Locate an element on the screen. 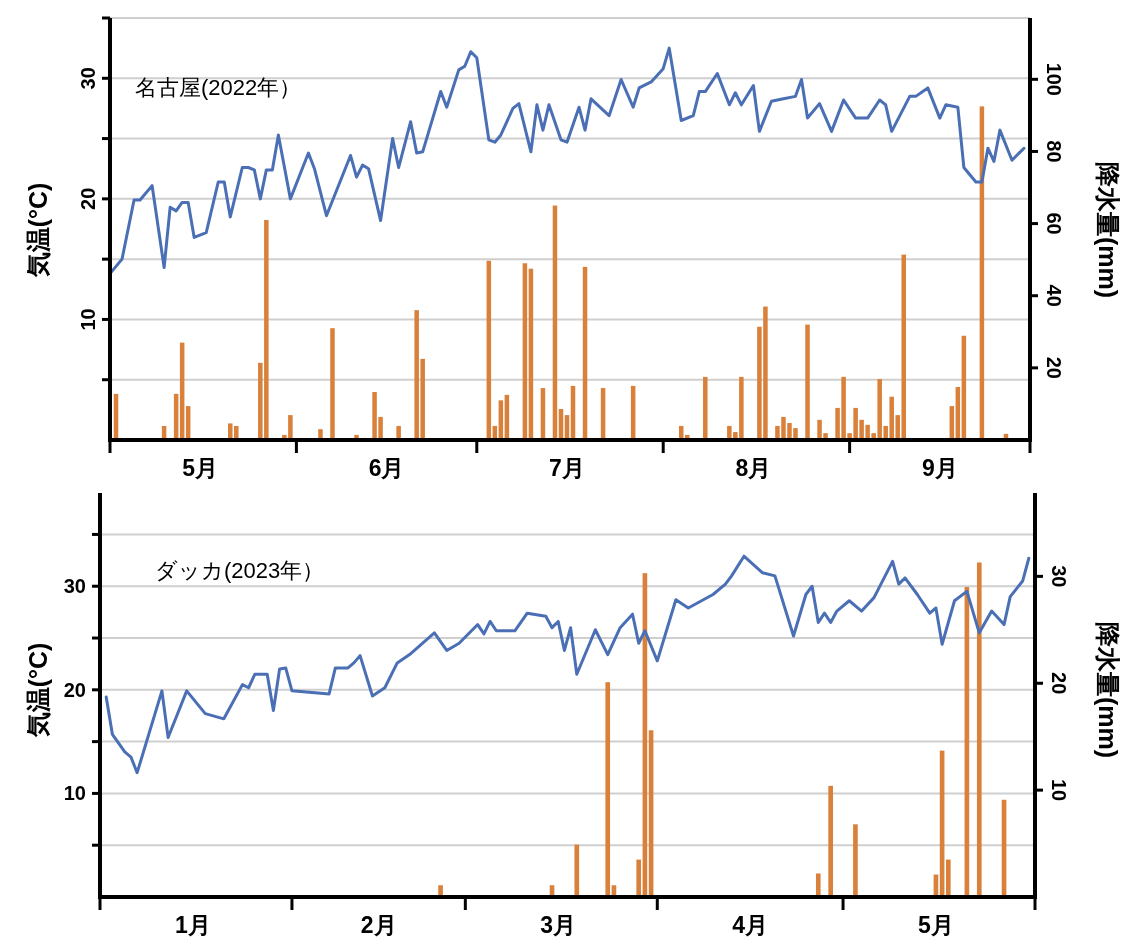 This screenshot has height=943, width=1136. y2-tick-label: 30 is located at coordinates (1059, 576).